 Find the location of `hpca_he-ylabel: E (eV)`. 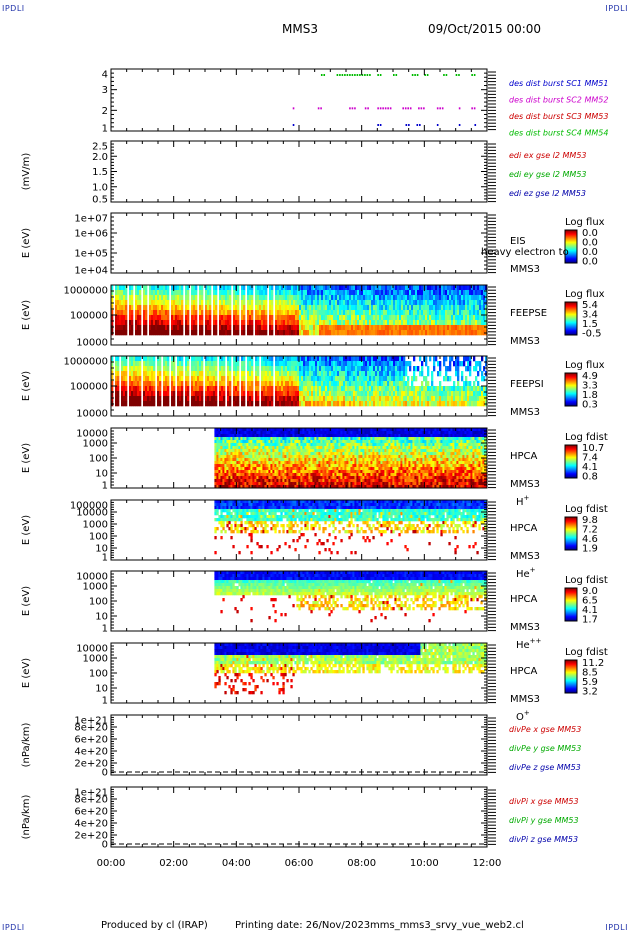

hpca_he-ylabel: E (eV) is located at coordinates (26, 530).